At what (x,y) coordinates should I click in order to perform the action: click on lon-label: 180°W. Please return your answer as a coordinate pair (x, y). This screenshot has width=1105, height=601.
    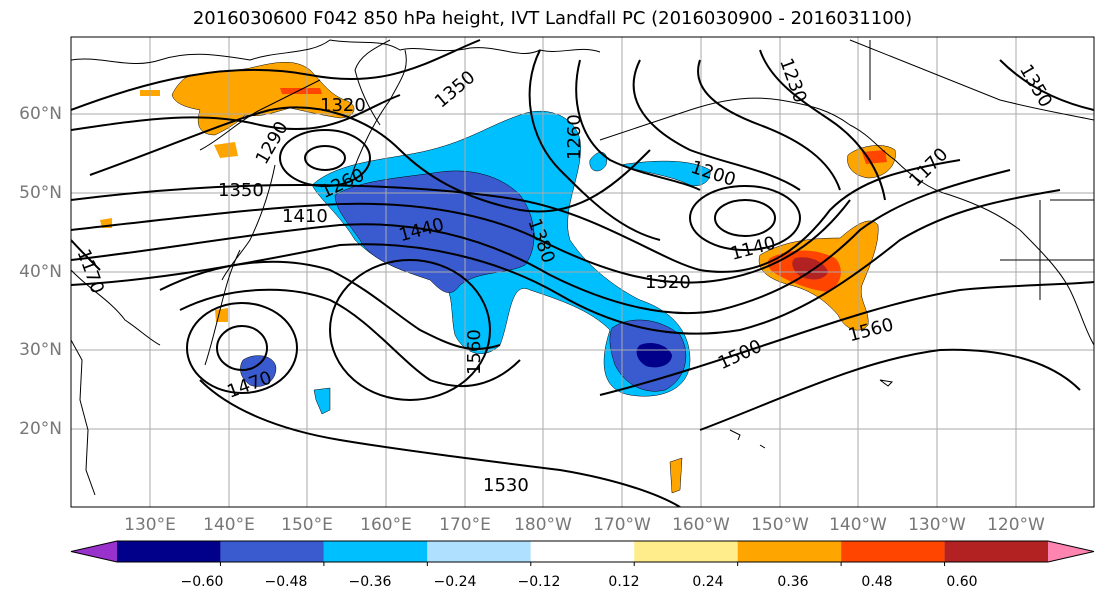
    Looking at the image, I should click on (543, 525).